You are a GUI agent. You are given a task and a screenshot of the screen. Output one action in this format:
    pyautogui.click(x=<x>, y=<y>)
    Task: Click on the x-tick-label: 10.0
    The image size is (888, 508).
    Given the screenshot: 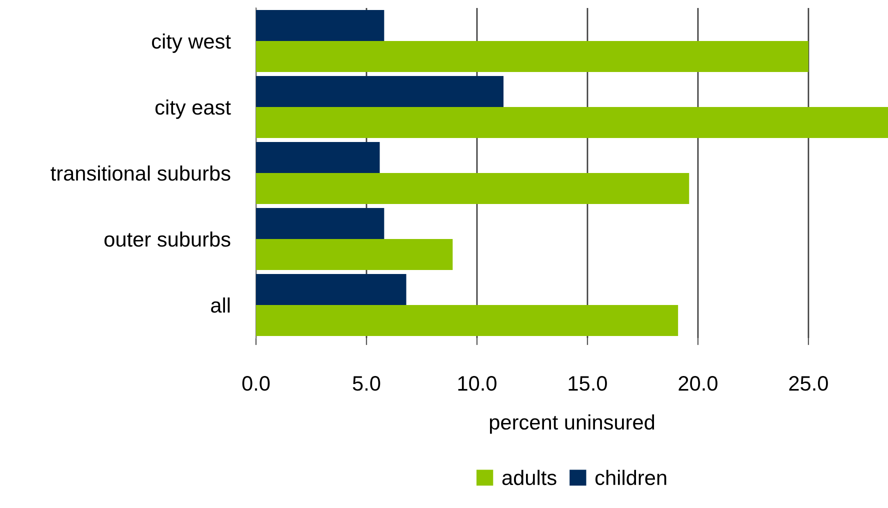 What is the action you would take?
    pyautogui.click(x=477, y=383)
    